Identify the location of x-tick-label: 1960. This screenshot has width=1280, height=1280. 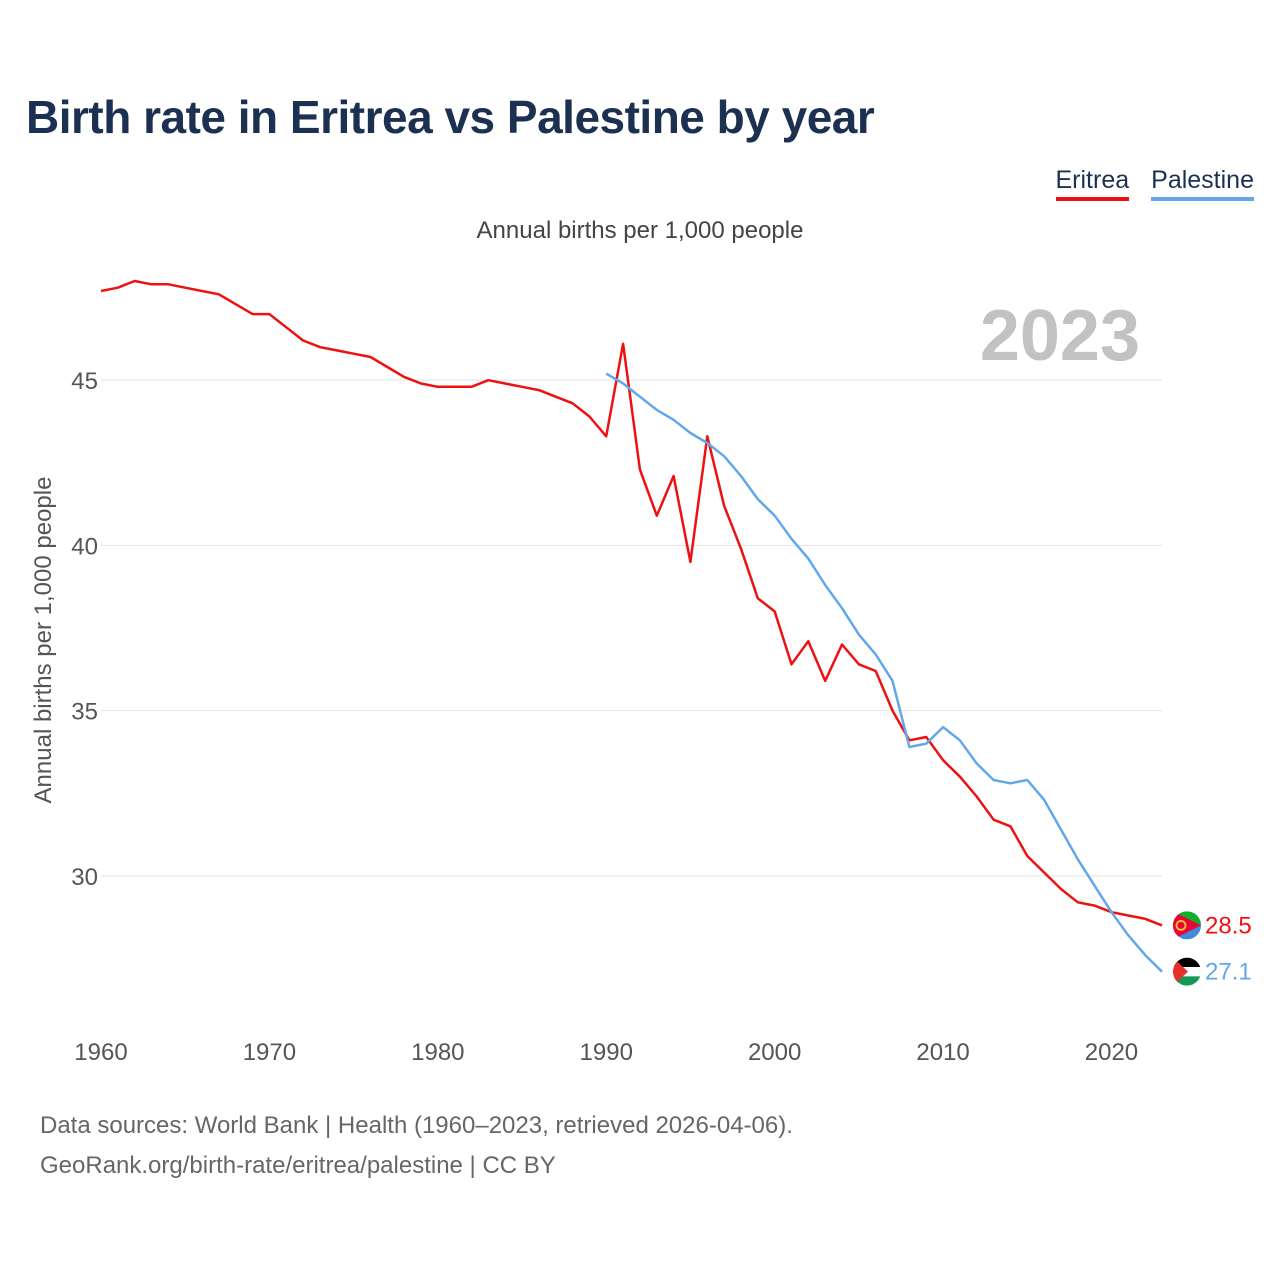
(100, 1052).